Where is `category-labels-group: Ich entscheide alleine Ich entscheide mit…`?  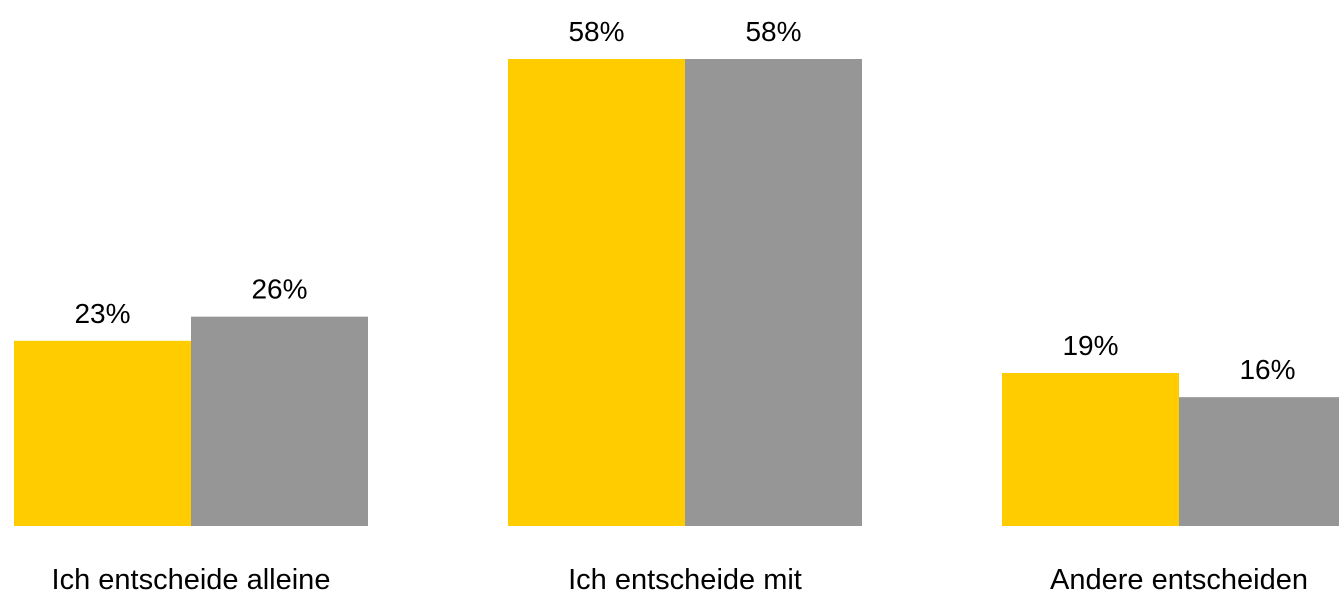
category-labels-group: Ich entscheide alleine Ich entscheide mit… is located at coordinates (680, 578).